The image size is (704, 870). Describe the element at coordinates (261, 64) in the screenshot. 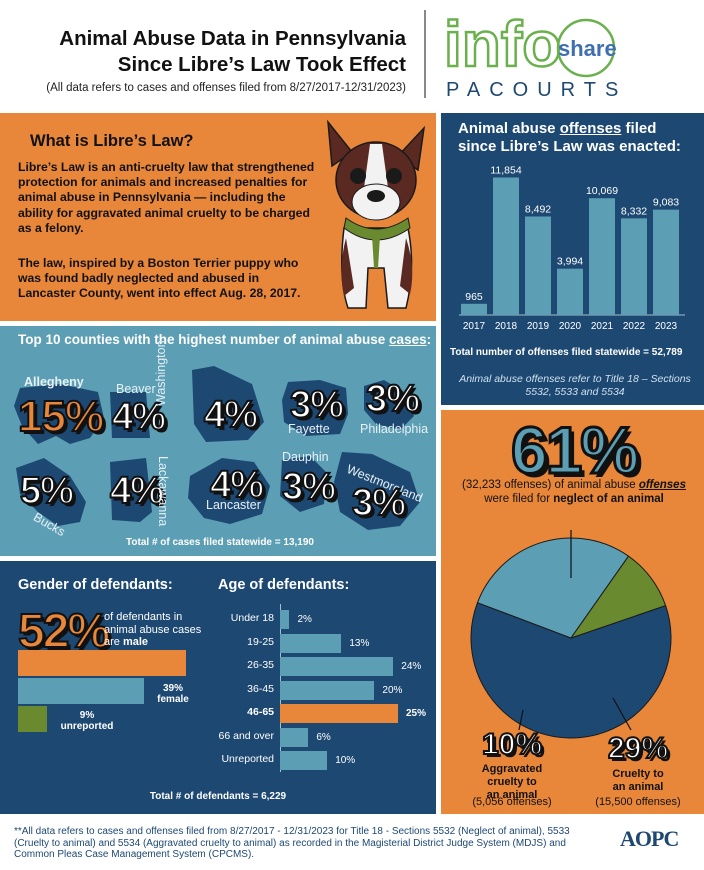

I see `page-title-line2: Since Libre’s Law Took Effect` at that location.